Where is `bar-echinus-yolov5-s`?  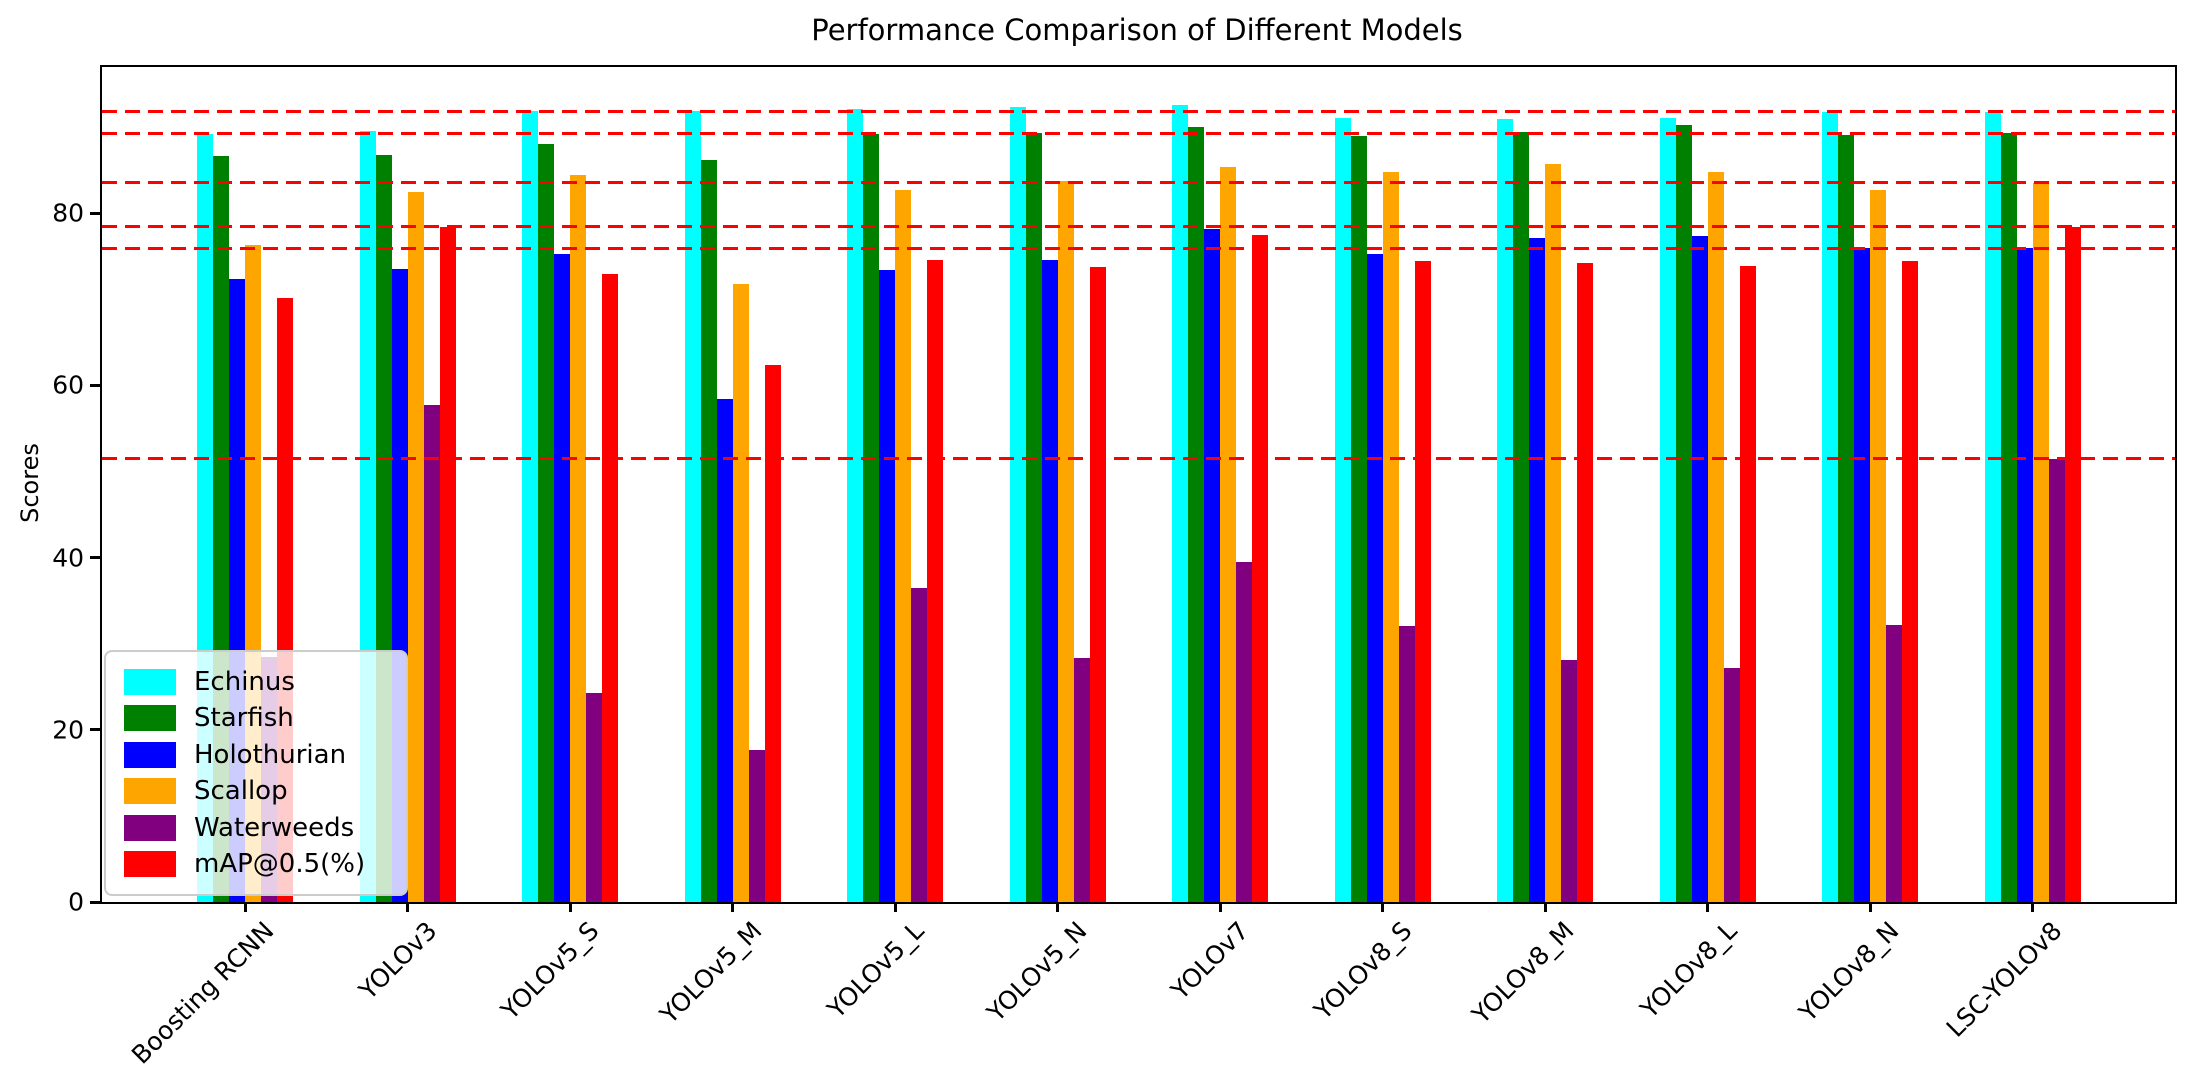
bar-echinus-yolov5-s is located at coordinates (530, 506).